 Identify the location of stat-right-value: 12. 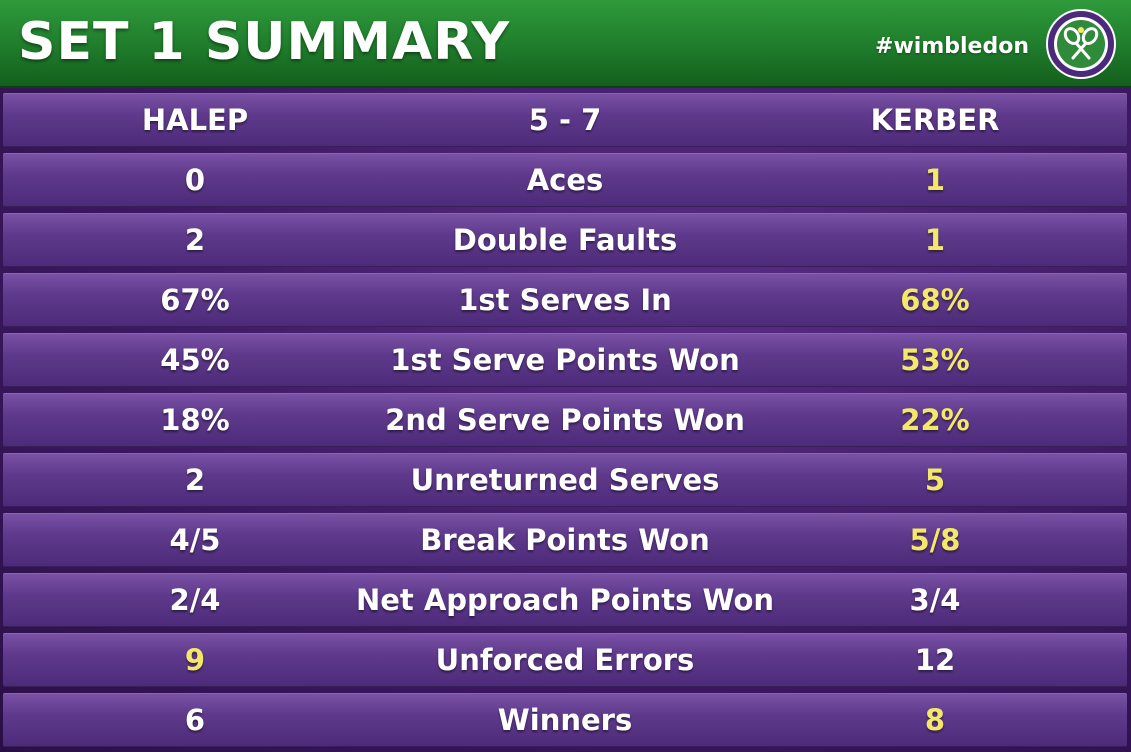
(935, 660).